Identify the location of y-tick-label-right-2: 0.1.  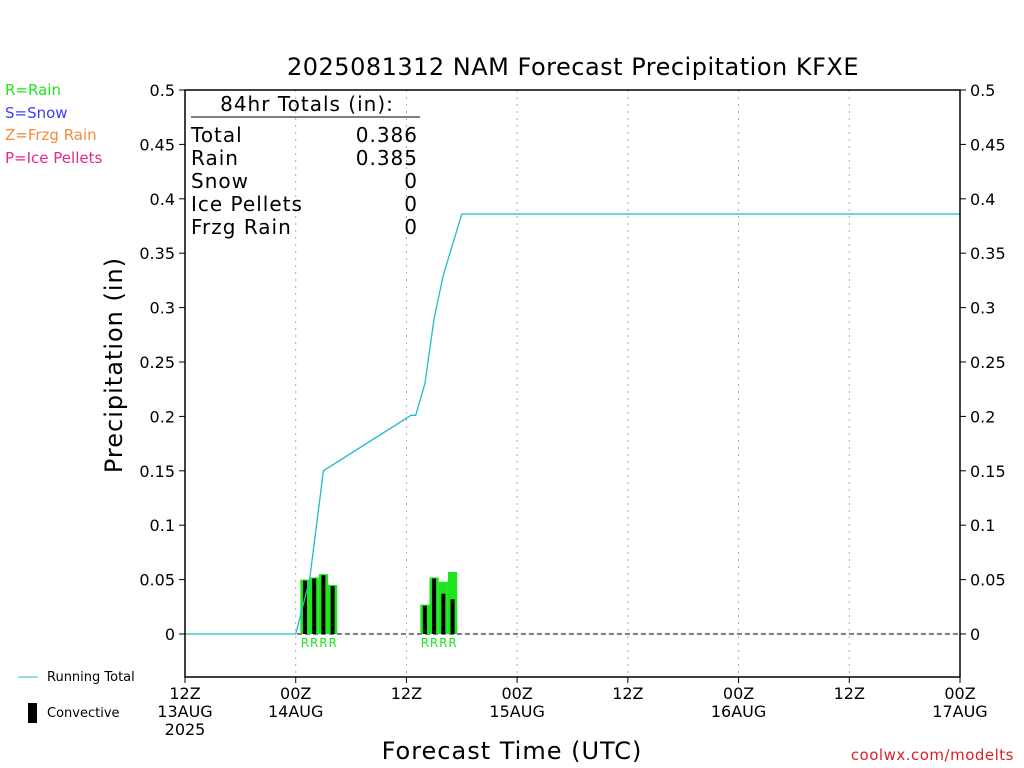
(982, 525).